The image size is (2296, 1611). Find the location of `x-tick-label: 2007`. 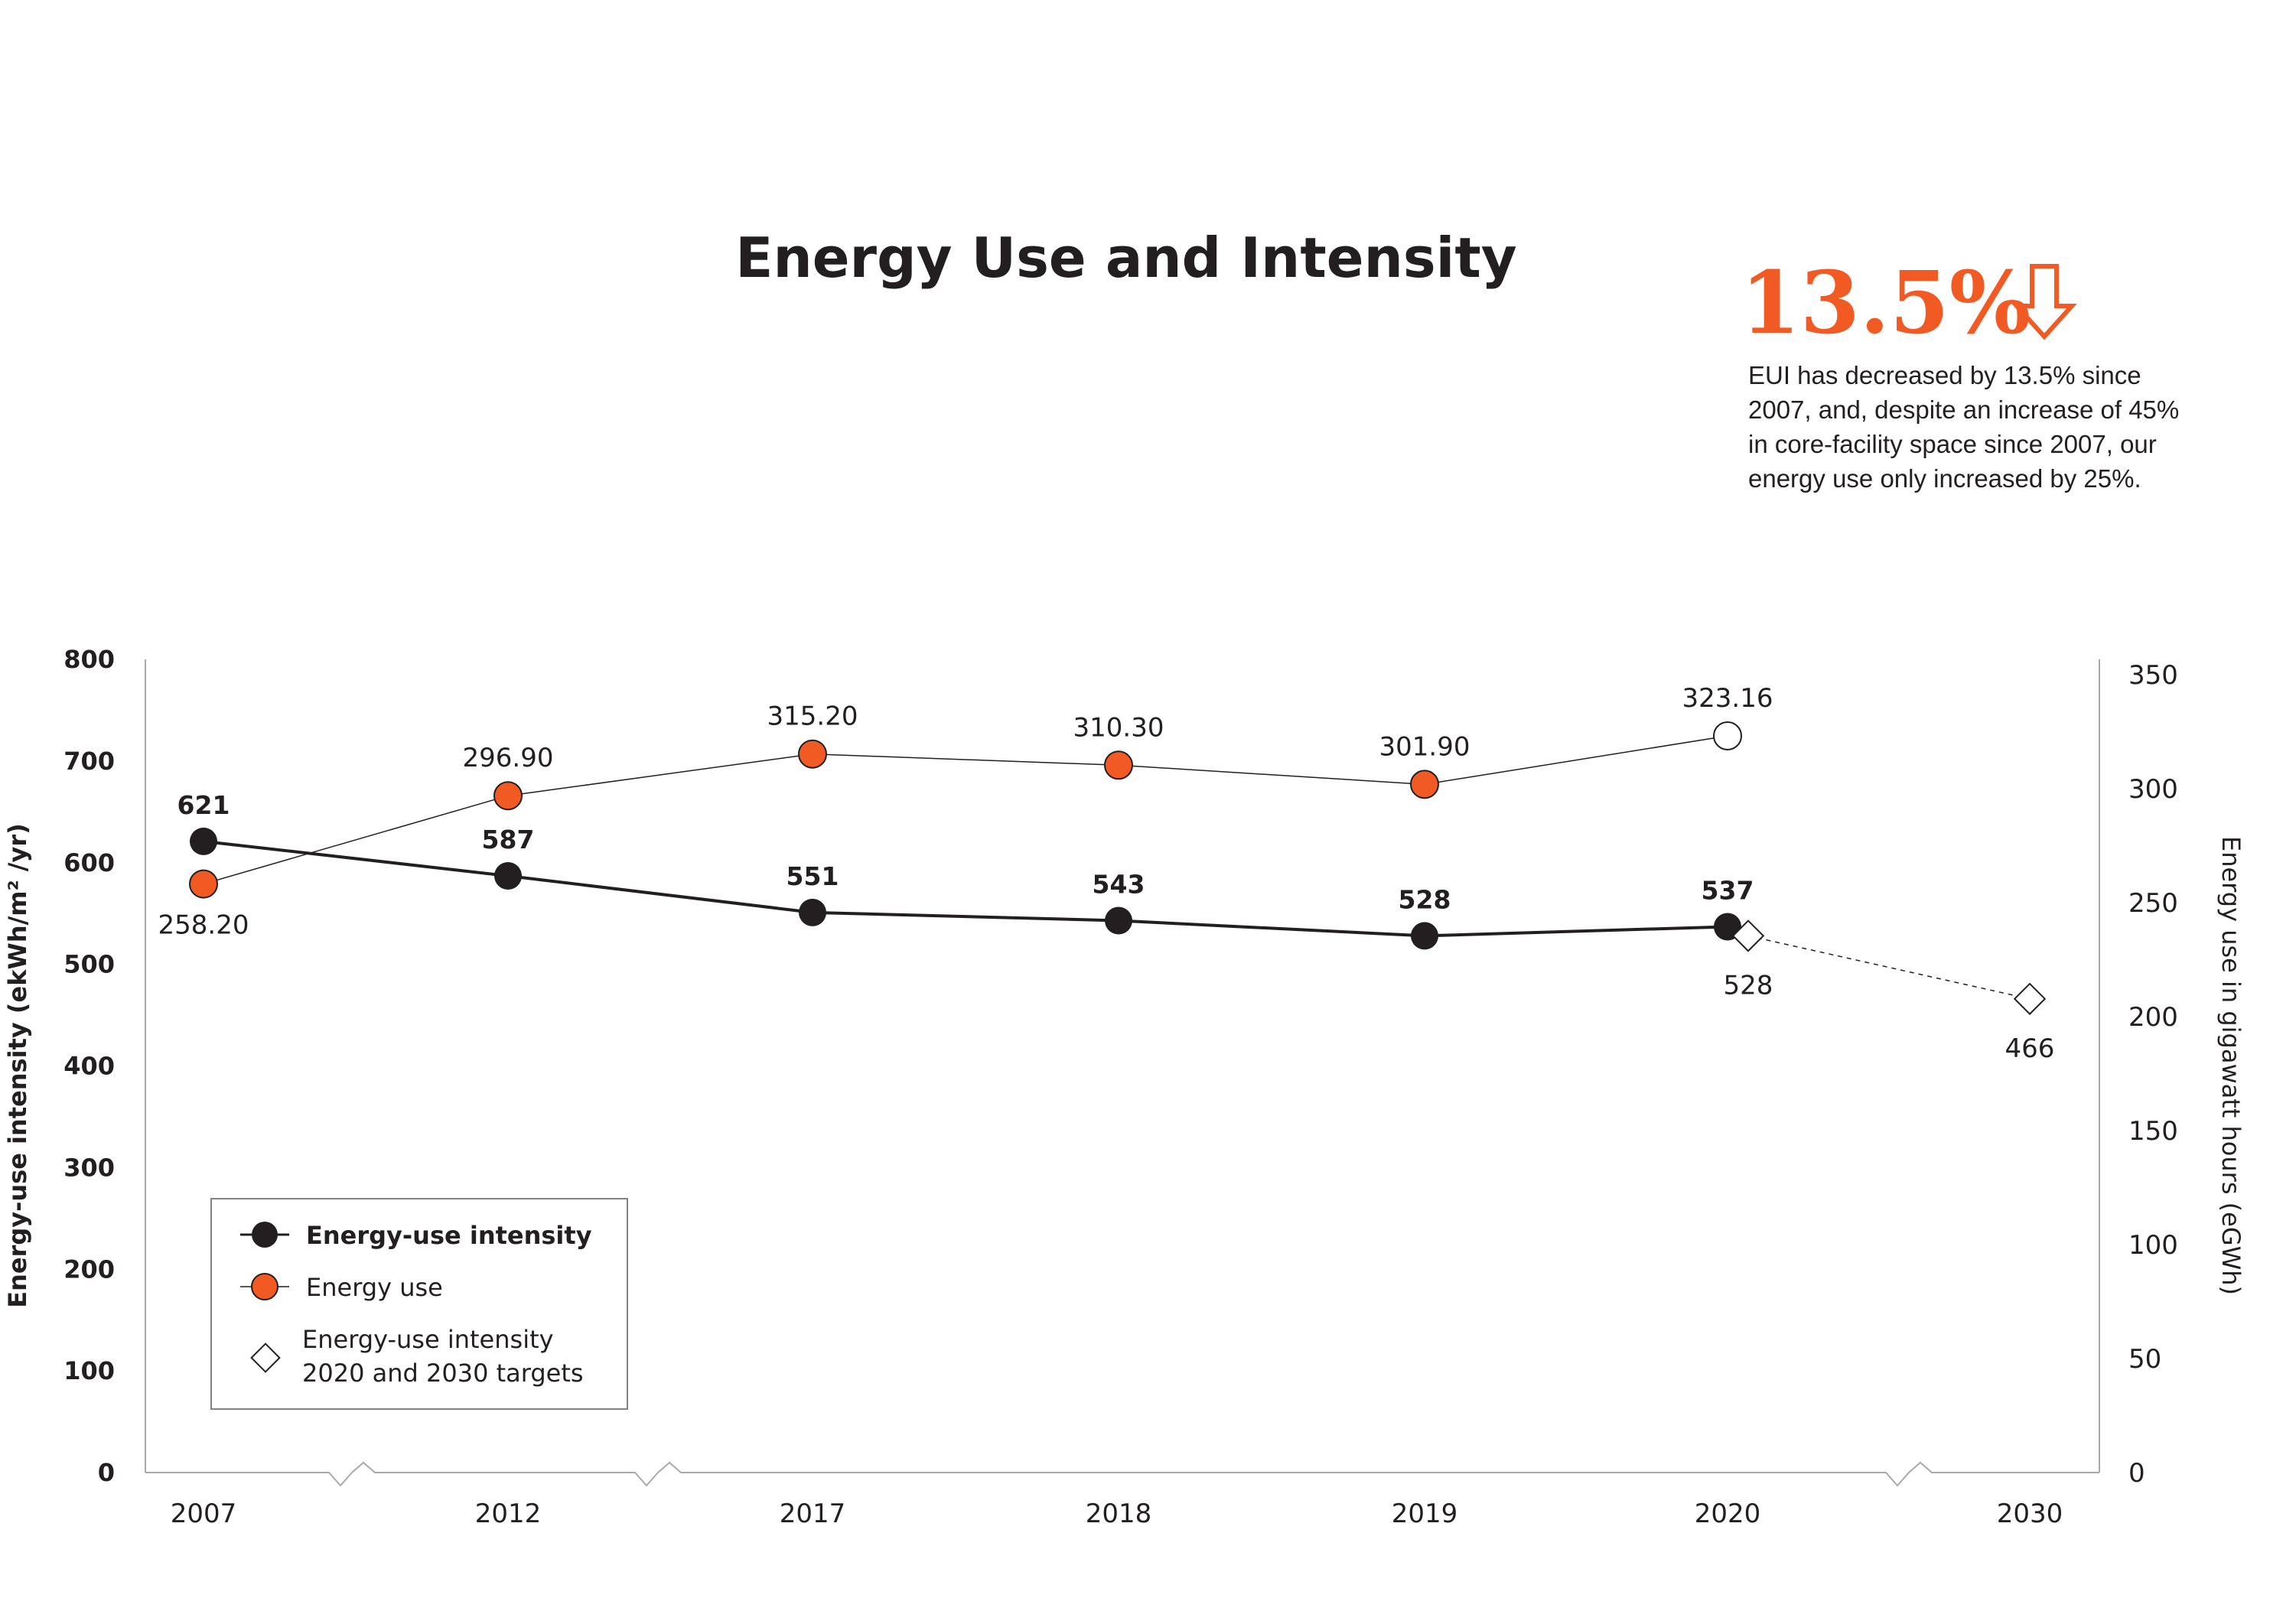

x-tick-label: 2007 is located at coordinates (204, 1514).